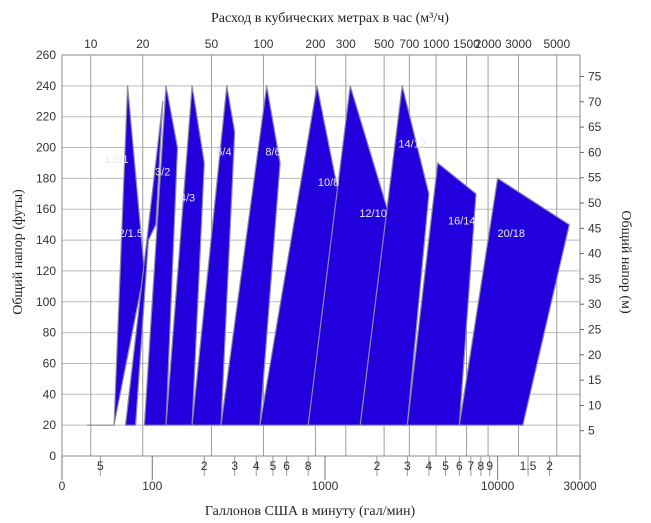 The height and width of the screenshot is (523, 651). Describe the element at coordinates (595, 228) in the screenshot. I see `y-right-tick-label: 45` at that location.